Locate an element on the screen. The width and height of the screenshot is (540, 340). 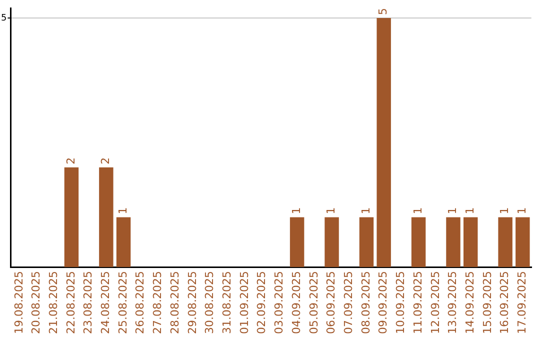
x-tick-label: 15.09.2025 is located at coordinates (487, 302).